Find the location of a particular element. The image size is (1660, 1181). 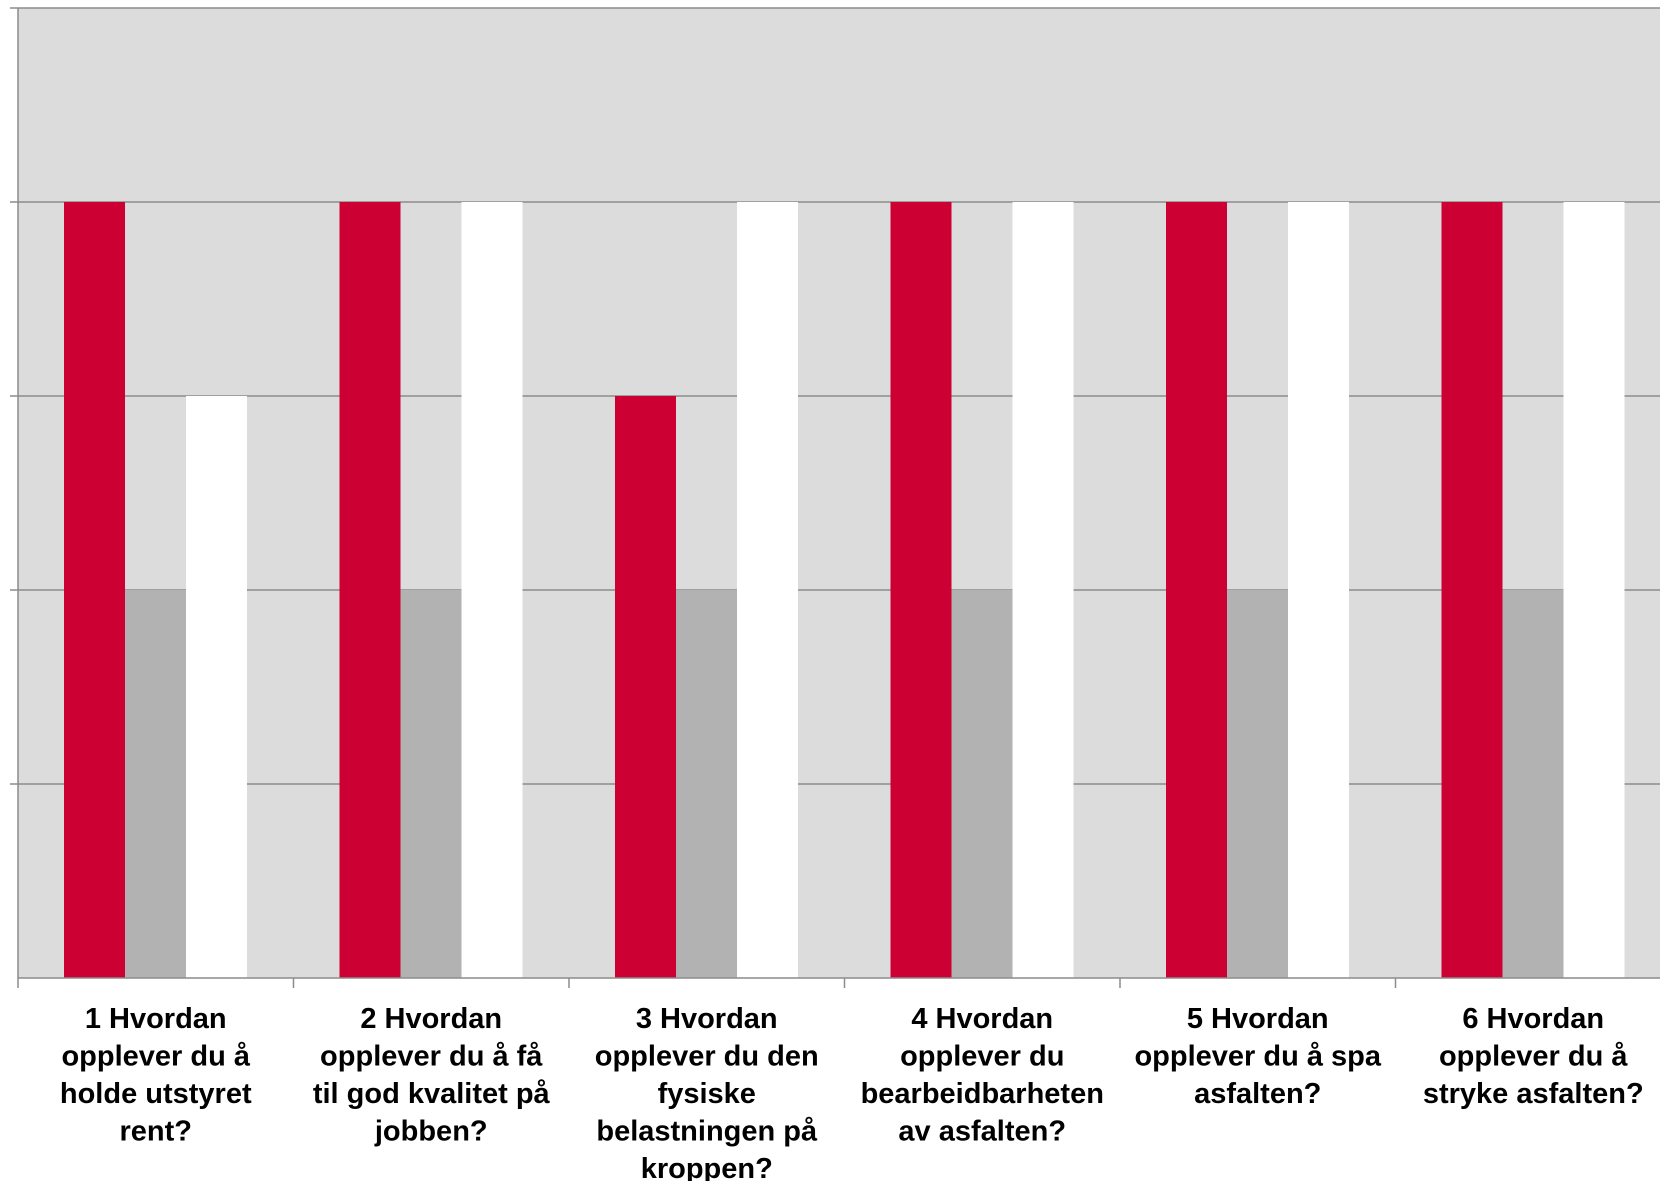

x-tick-label-line: jobben? is located at coordinates (431, 1132).